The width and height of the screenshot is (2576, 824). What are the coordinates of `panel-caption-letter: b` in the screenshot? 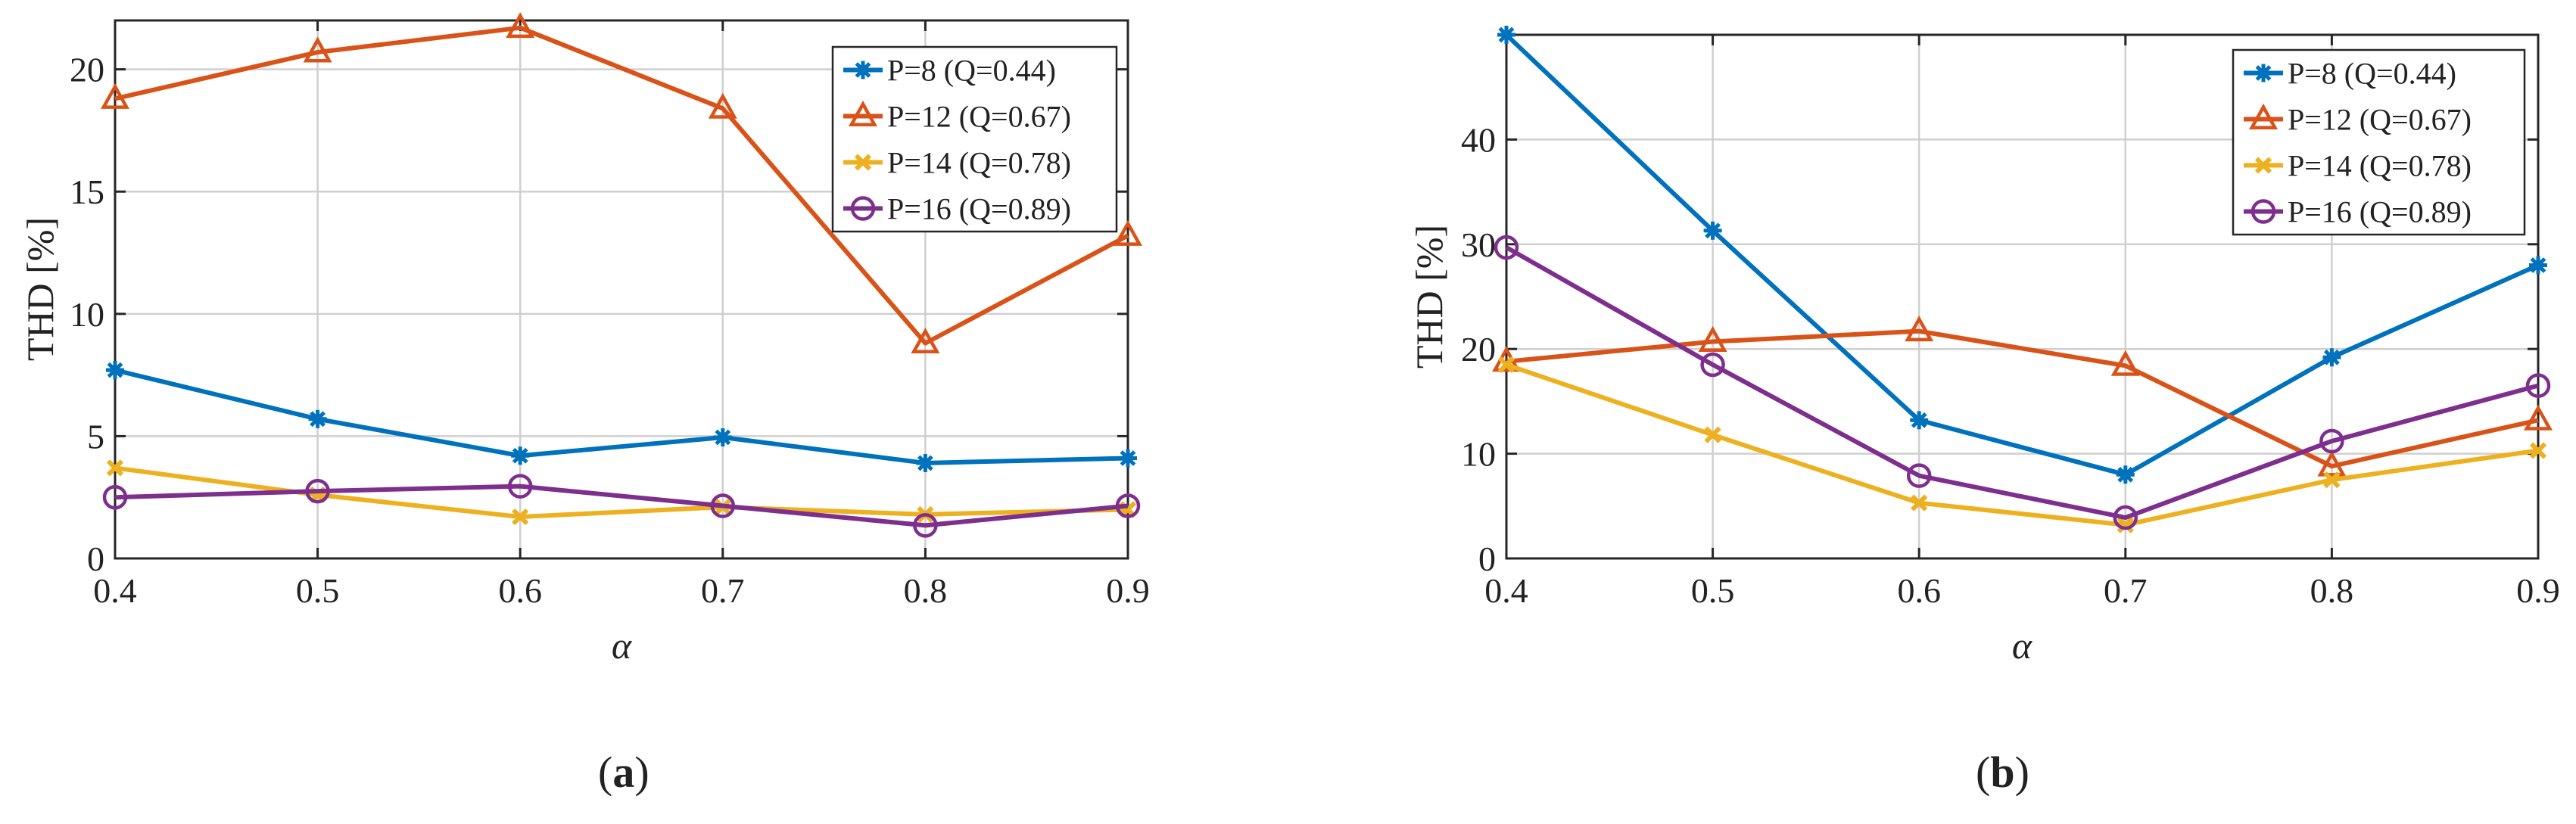 It's located at (2002, 772).